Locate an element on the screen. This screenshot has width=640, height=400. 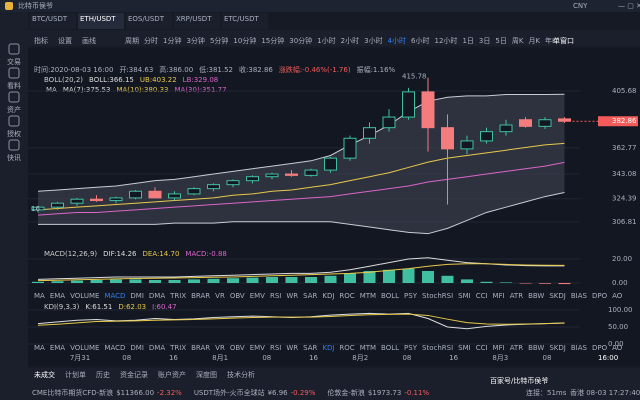
low-label: 16 is located at coordinates (35, 209).